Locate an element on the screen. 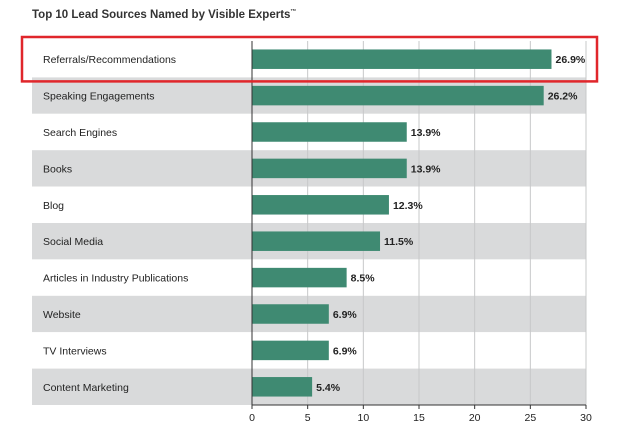  x-tick-label: 0 is located at coordinates (252, 418).